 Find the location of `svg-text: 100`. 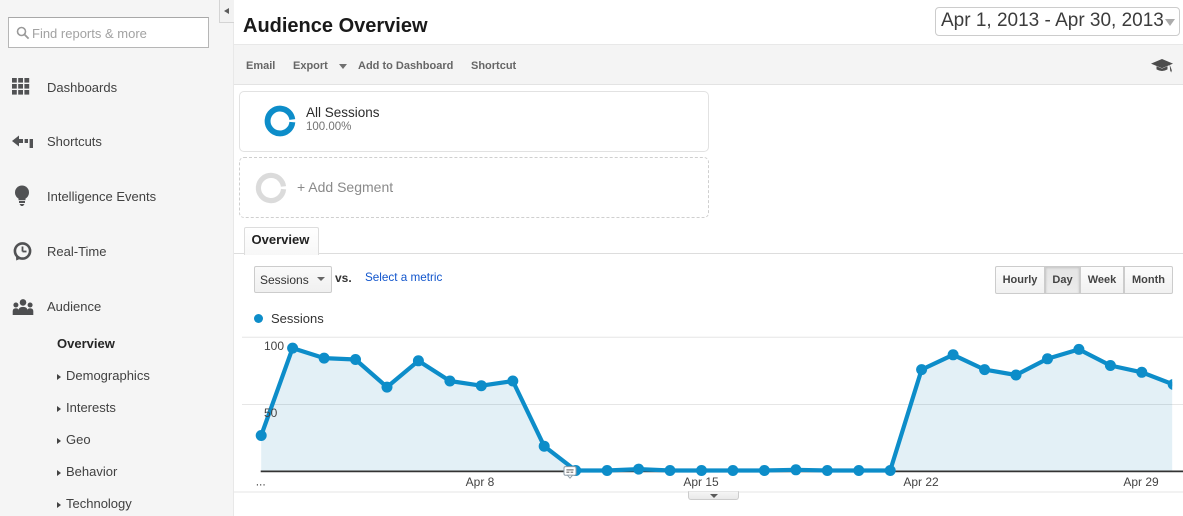

svg-text: 100 is located at coordinates (274, 346).